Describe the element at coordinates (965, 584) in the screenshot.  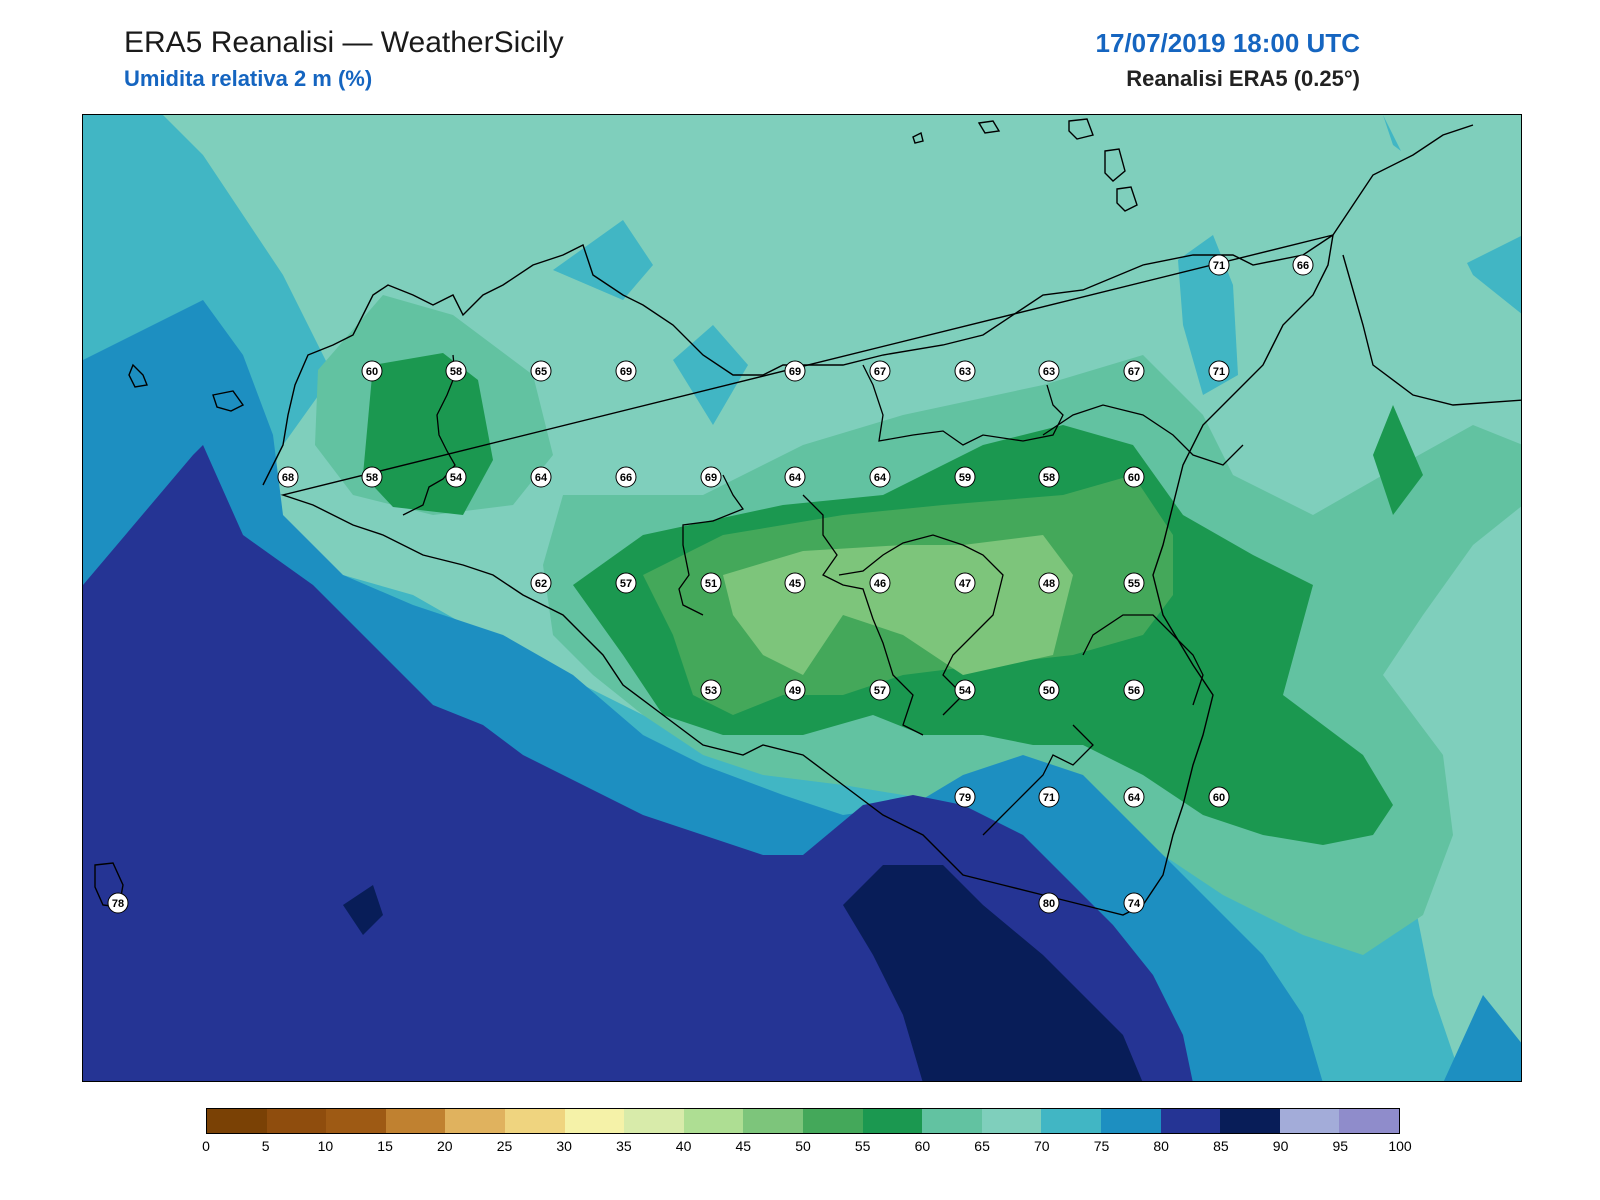
I see `station-value-label: 47` at that location.